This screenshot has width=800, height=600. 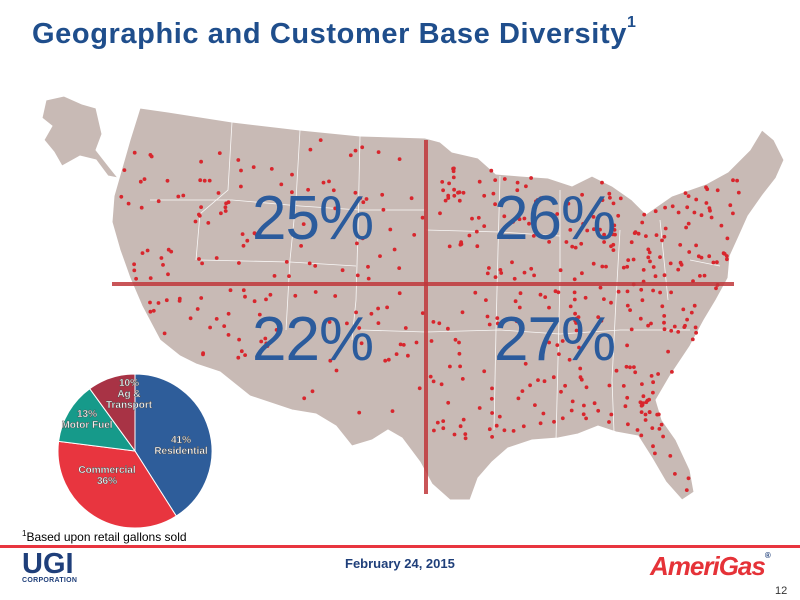 I want to click on pie-slice-motor-fuel, so click(x=97, y=420).